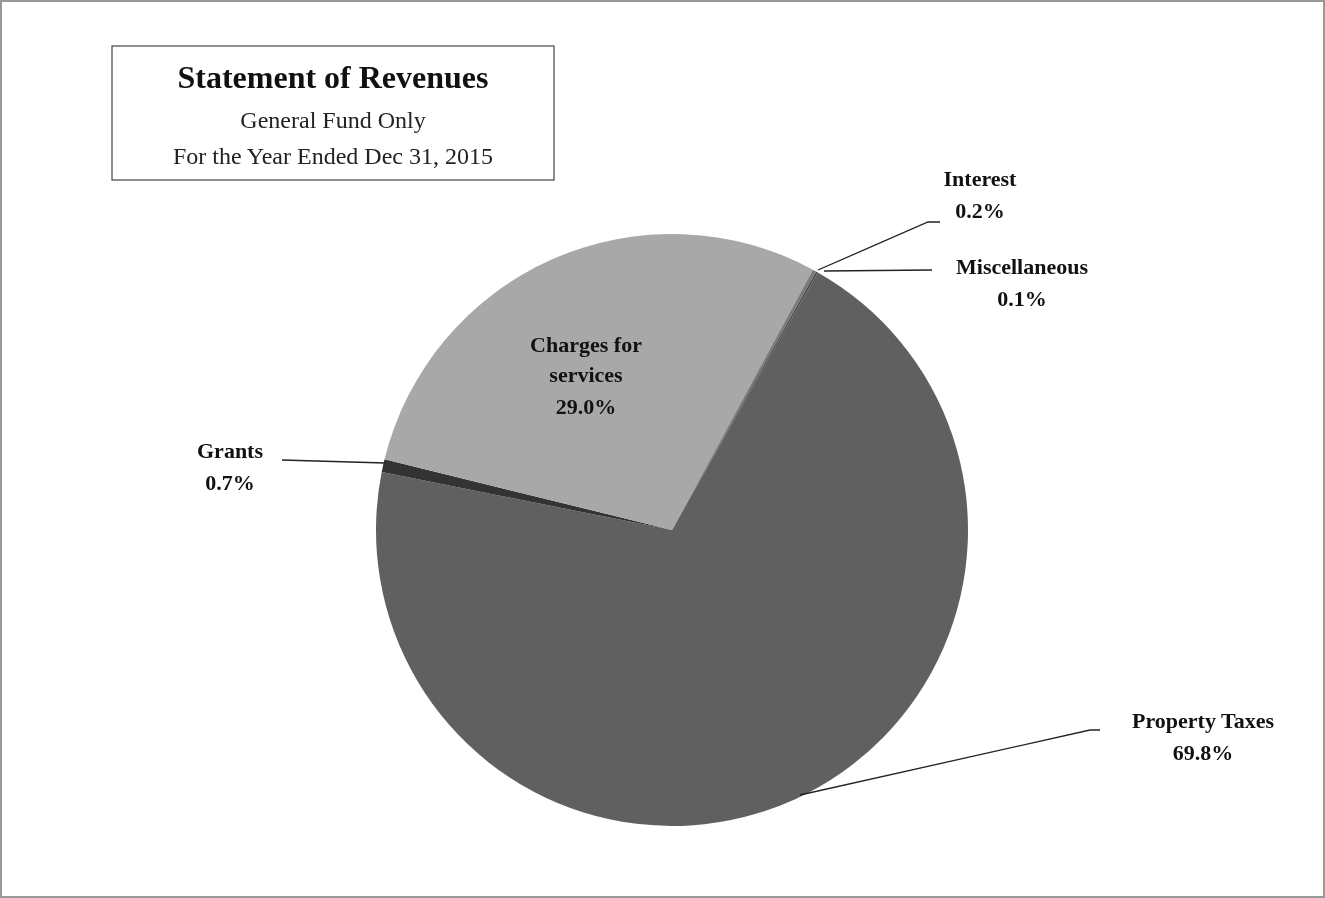 Image resolution: width=1325 pixels, height=898 pixels. I want to click on data-label: 0.1%, so click(1022, 298).